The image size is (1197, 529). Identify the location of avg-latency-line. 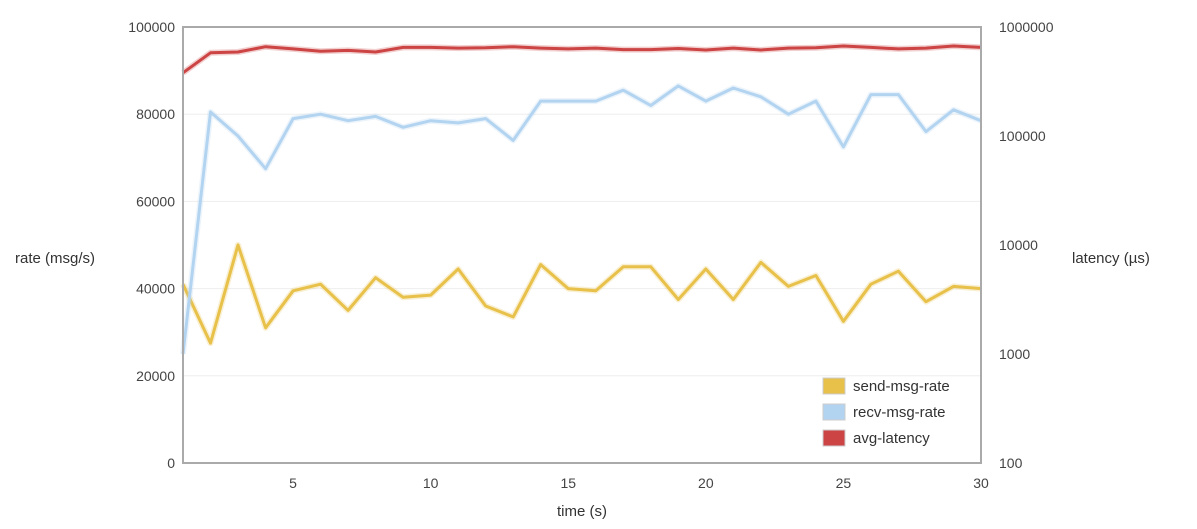
(582, 59).